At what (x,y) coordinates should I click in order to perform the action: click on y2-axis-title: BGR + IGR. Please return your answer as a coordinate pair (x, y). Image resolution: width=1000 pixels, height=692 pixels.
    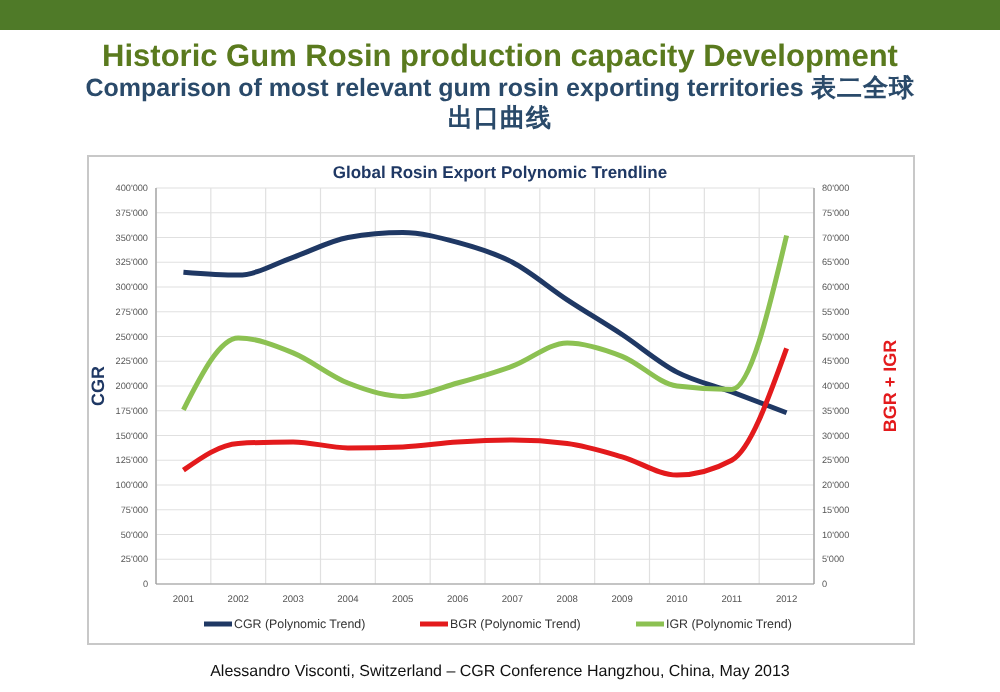
    Looking at the image, I should click on (890, 385).